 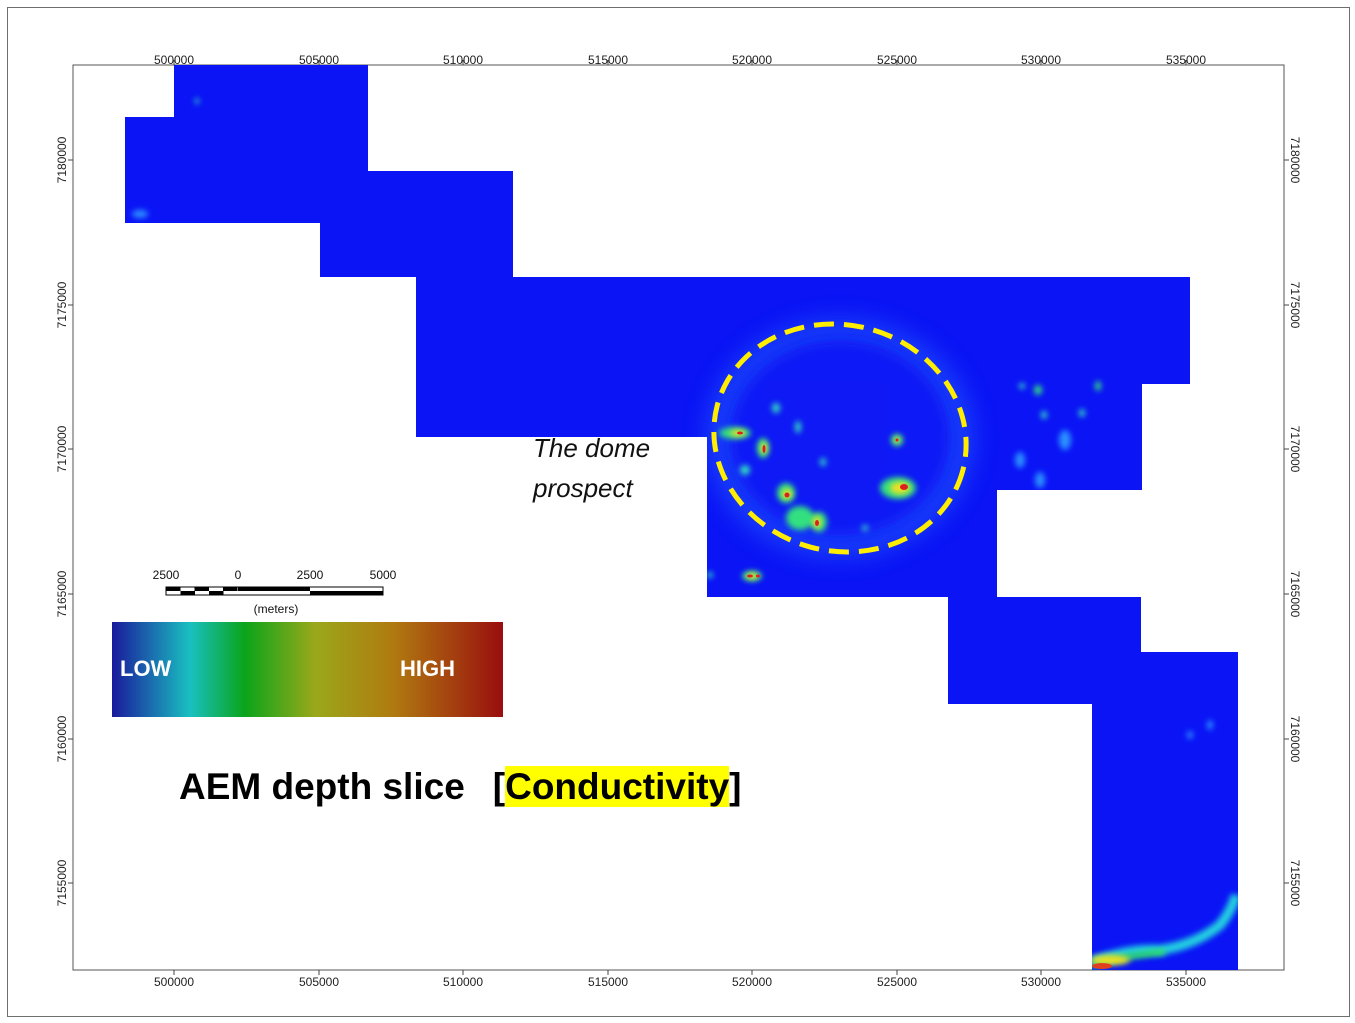 I want to click on x-tick-bottom: 510000, so click(x=463, y=982).